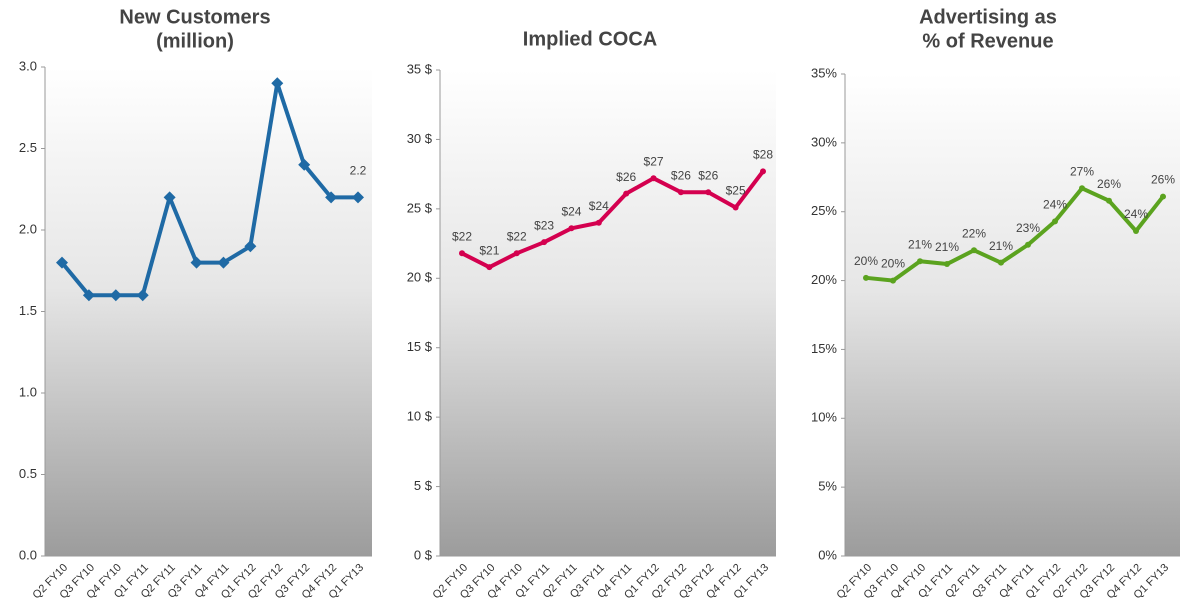 This screenshot has width=1185, height=613. What do you see at coordinates (420, 416) in the screenshot?
I see `y-tick-label: 10 $` at bounding box center [420, 416].